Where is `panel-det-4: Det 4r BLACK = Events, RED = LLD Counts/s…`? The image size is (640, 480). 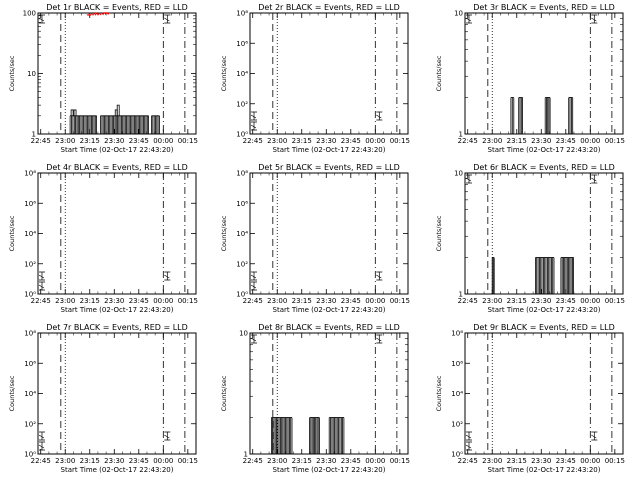
panel-det-4: Det 4r BLACK = Events, RED = LLD Counts/s… is located at coordinates (103, 238).